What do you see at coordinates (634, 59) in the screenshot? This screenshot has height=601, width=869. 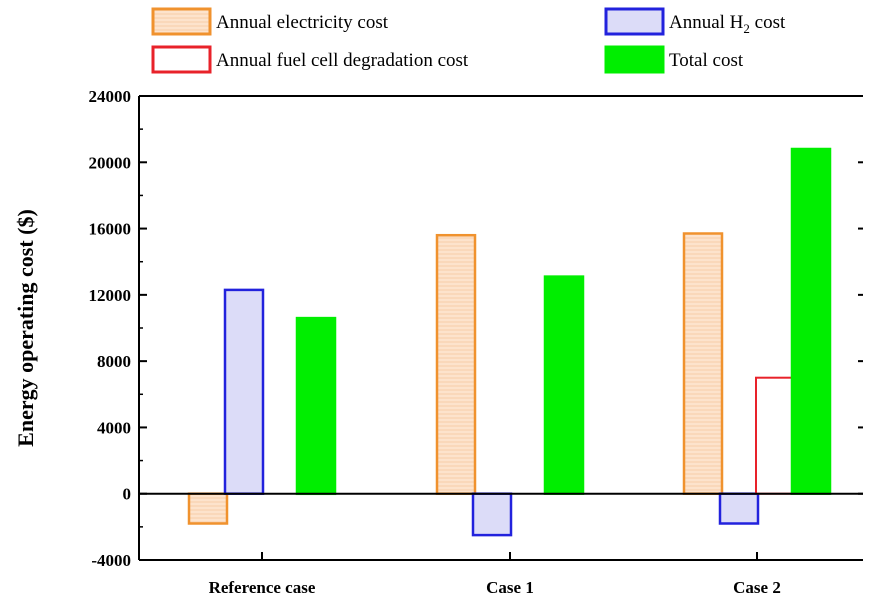 I see `legend-swatch-total-cost` at bounding box center [634, 59].